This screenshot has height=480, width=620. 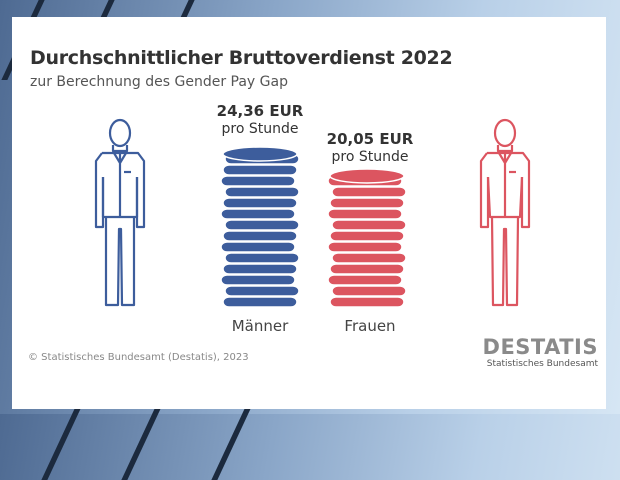 I want to click on logo-tagline: Statistisches Bundesamt, so click(x=542, y=364).